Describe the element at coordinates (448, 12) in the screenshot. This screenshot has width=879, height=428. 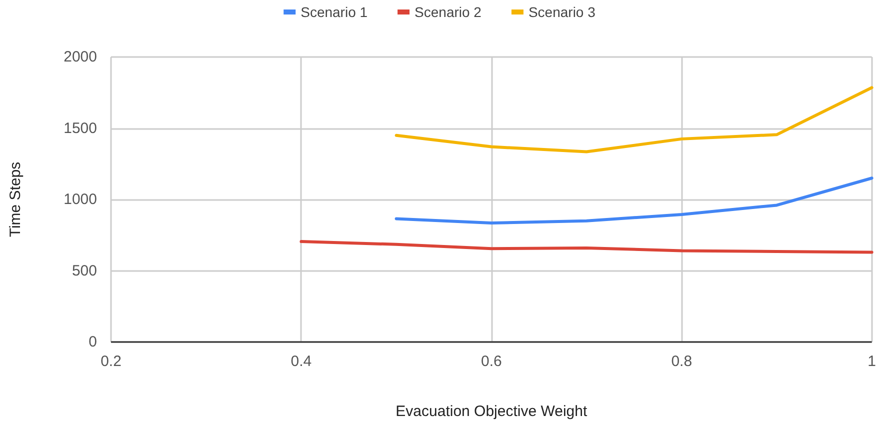
I see `legend-label: Scenario 2` at that location.